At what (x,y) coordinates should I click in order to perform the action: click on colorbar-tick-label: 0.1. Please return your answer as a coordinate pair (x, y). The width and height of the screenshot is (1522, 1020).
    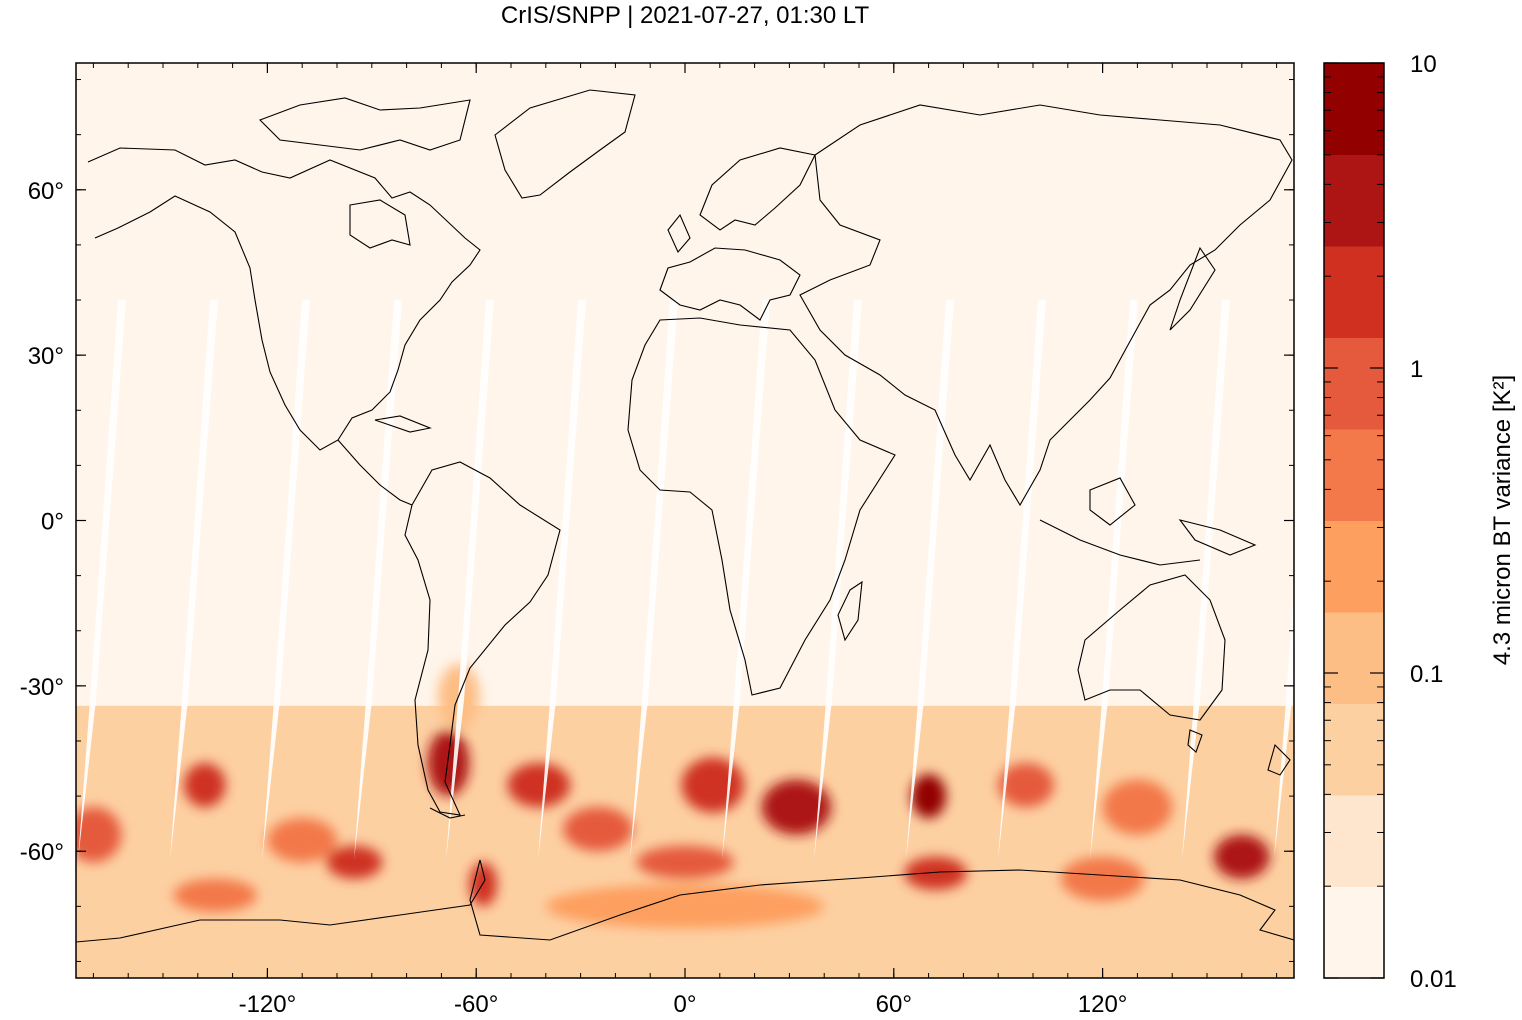
    Looking at the image, I should click on (1426, 674).